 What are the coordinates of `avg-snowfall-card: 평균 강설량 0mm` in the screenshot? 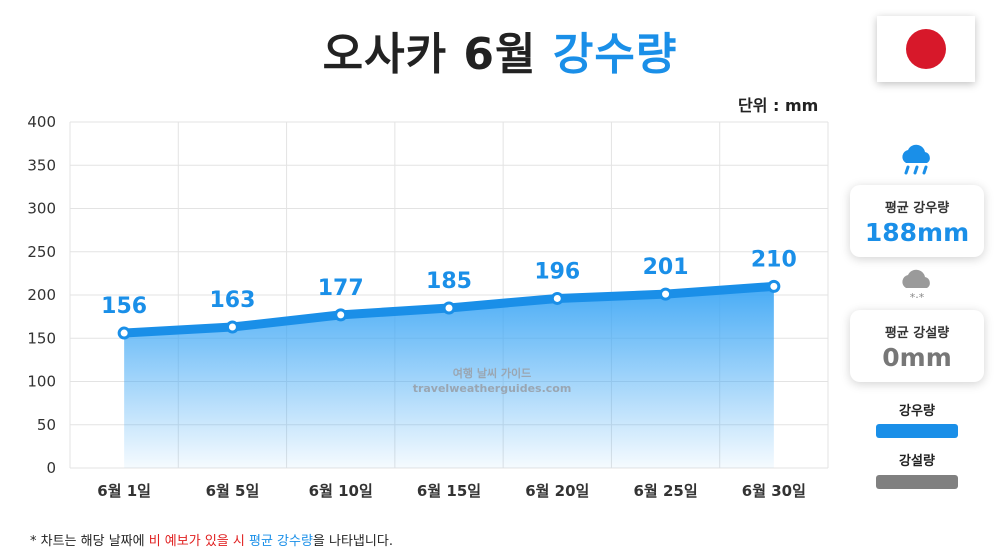 It's located at (917, 346).